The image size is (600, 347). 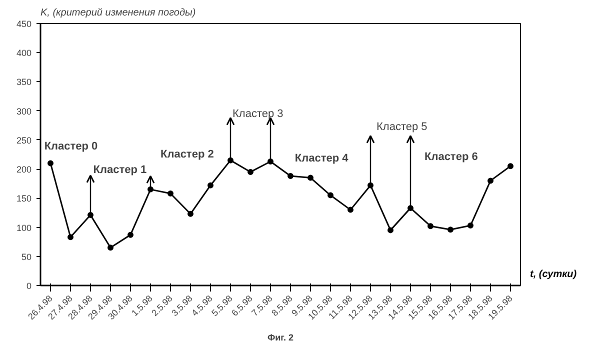 I want to click on y-tick-label: 450, so click(x=24, y=24).